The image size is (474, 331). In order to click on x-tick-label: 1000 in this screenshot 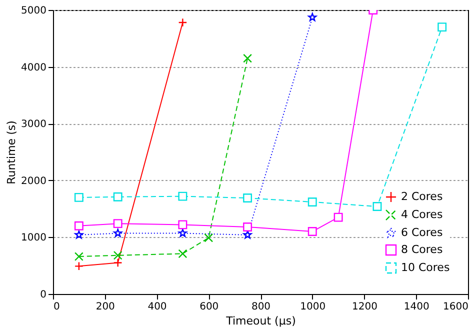, I will do `click(313, 307)`.